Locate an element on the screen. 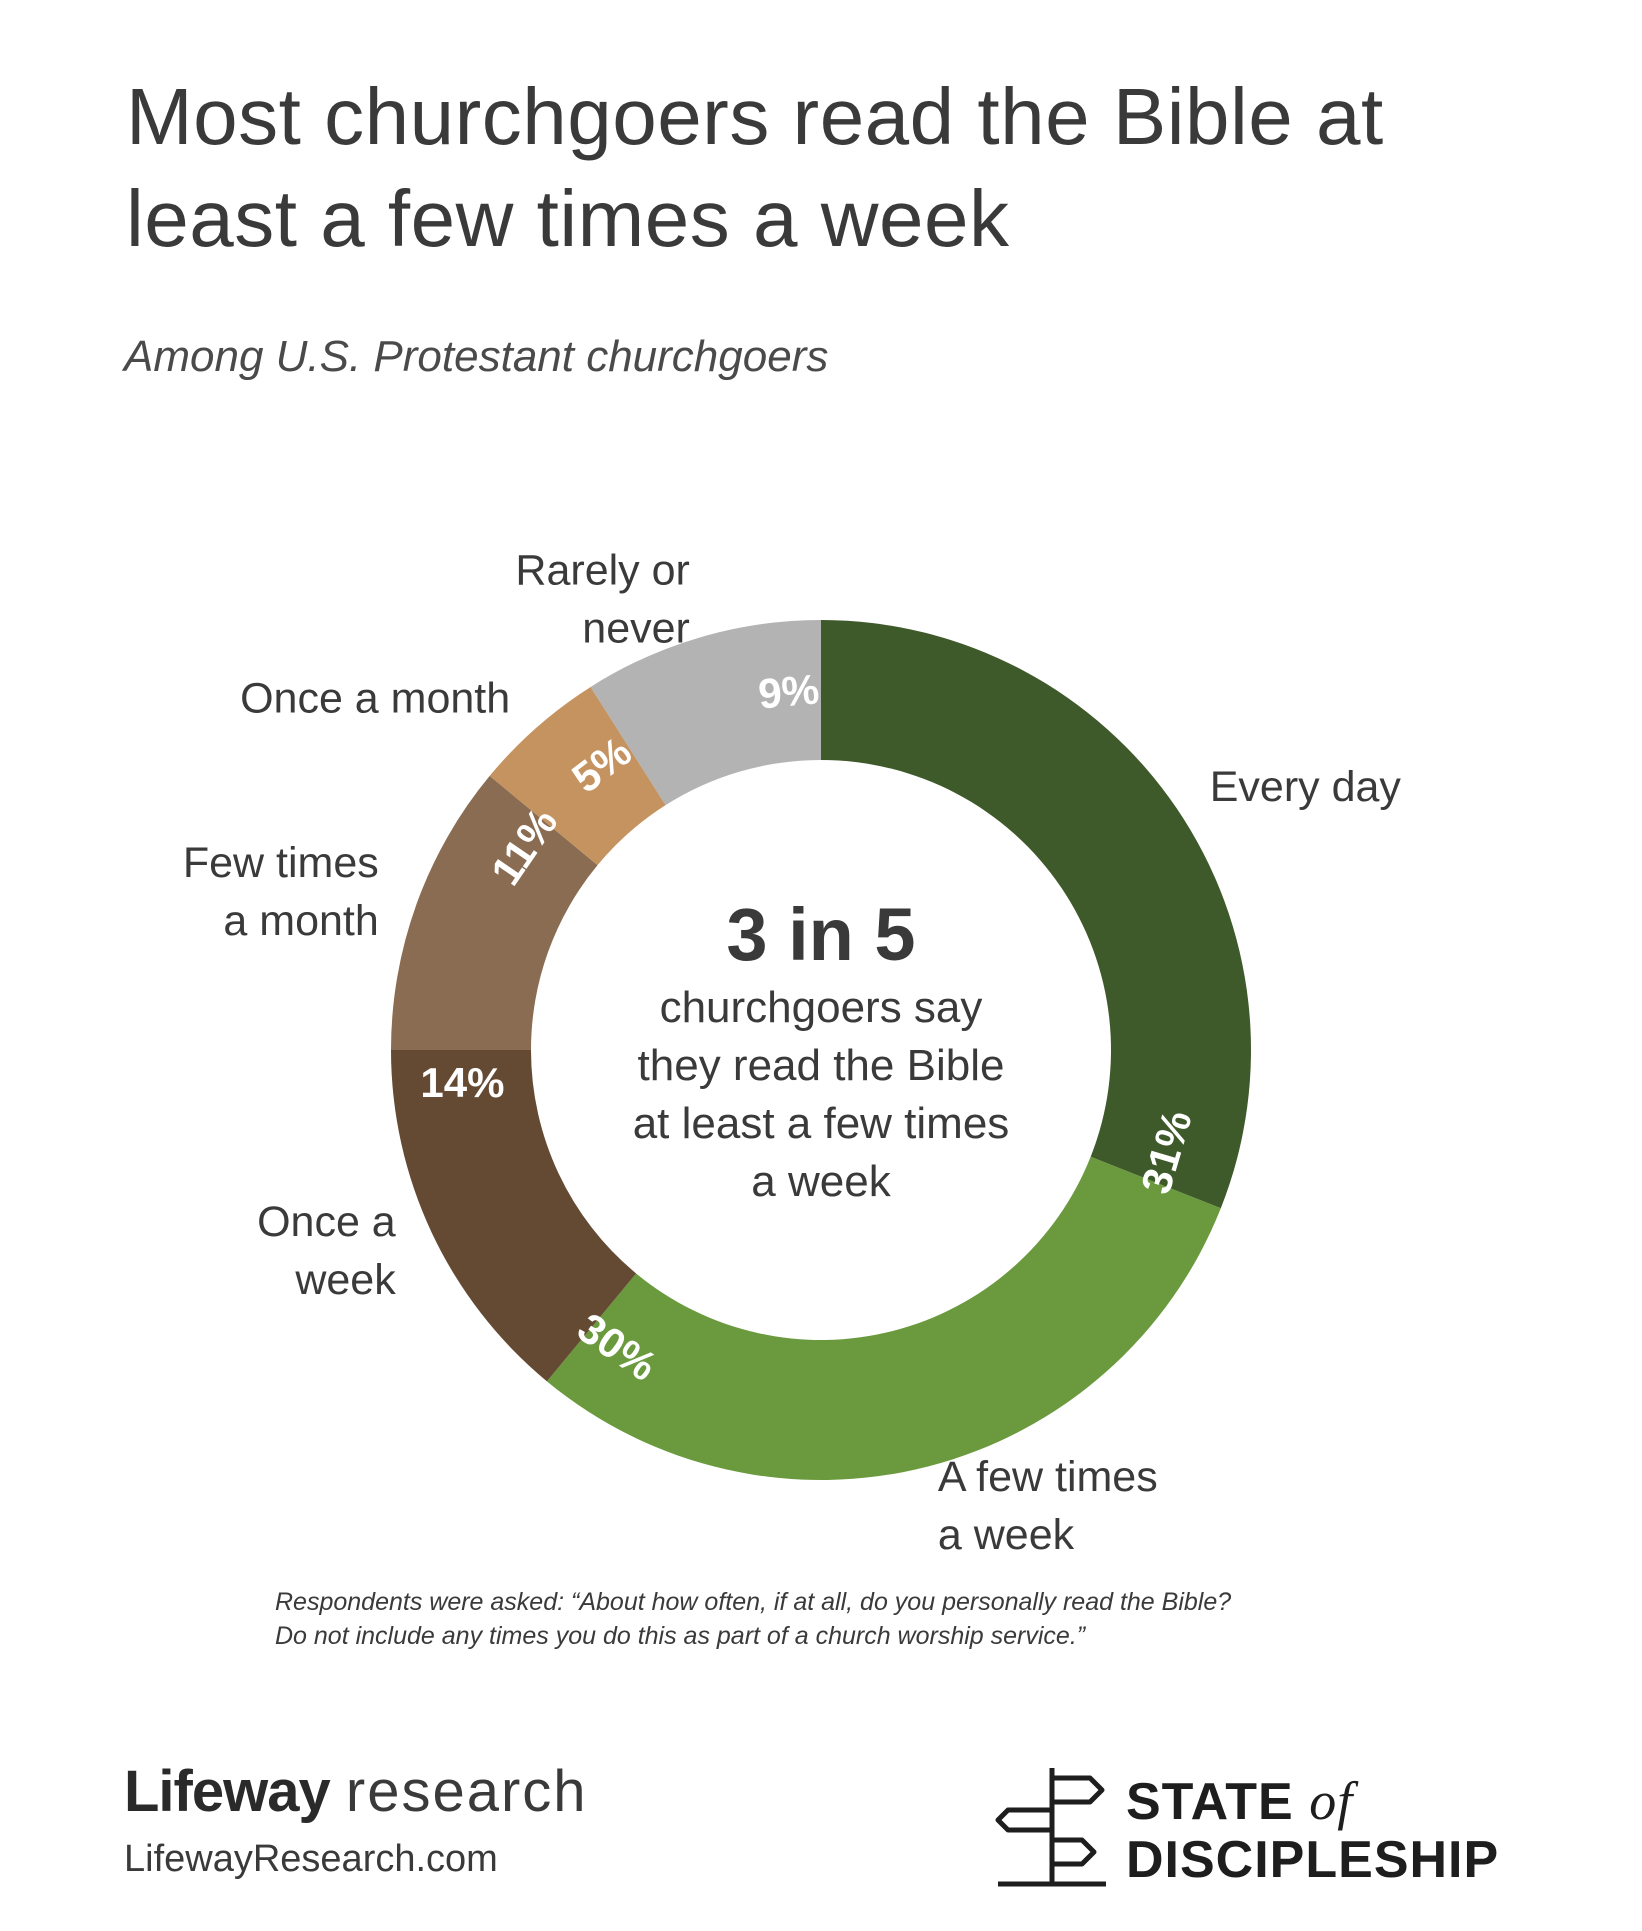 Image resolution: width=1642 pixels, height=1931 pixels. slice-a-few-times-a-week is located at coordinates (883, 1318).